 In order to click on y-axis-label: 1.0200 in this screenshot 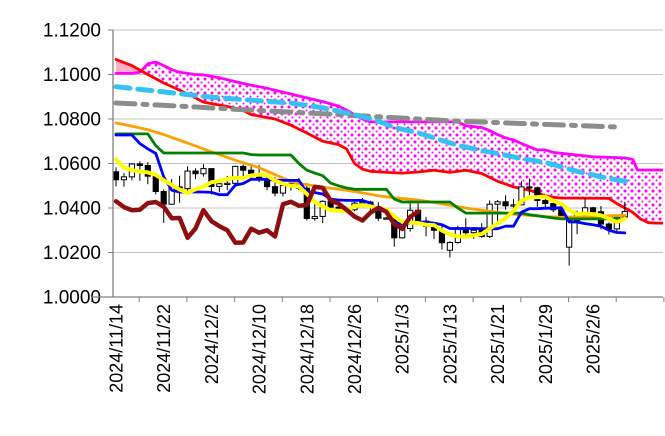, I will do `click(72, 253)`.